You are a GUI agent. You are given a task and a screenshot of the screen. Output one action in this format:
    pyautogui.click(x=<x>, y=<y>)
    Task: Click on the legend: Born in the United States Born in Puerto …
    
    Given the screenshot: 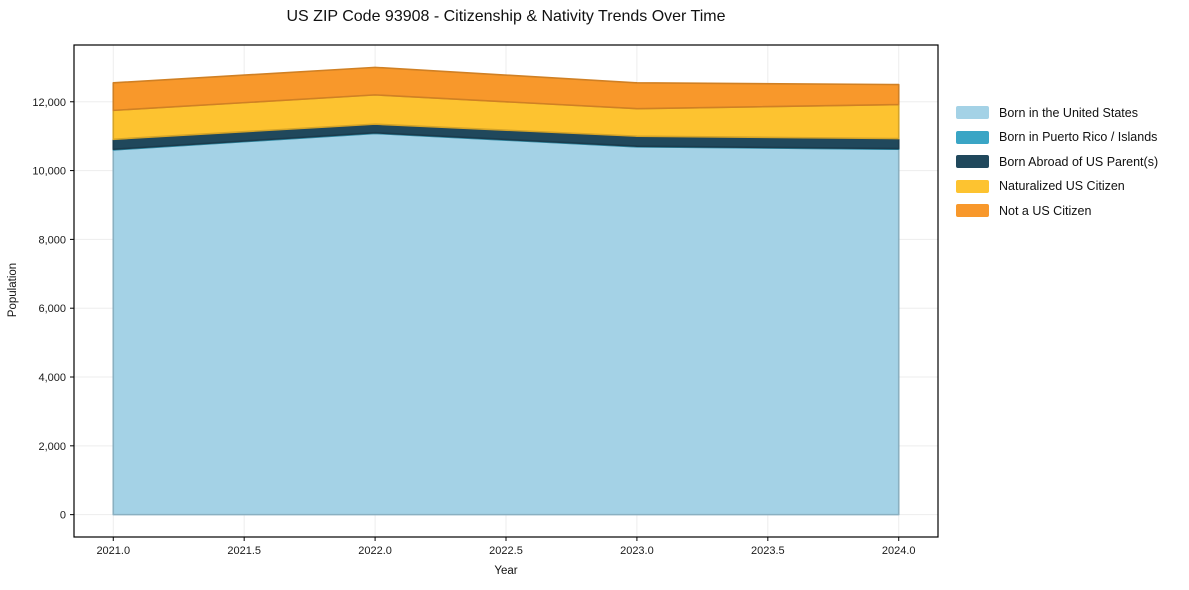 What is the action you would take?
    pyautogui.click(x=1057, y=162)
    